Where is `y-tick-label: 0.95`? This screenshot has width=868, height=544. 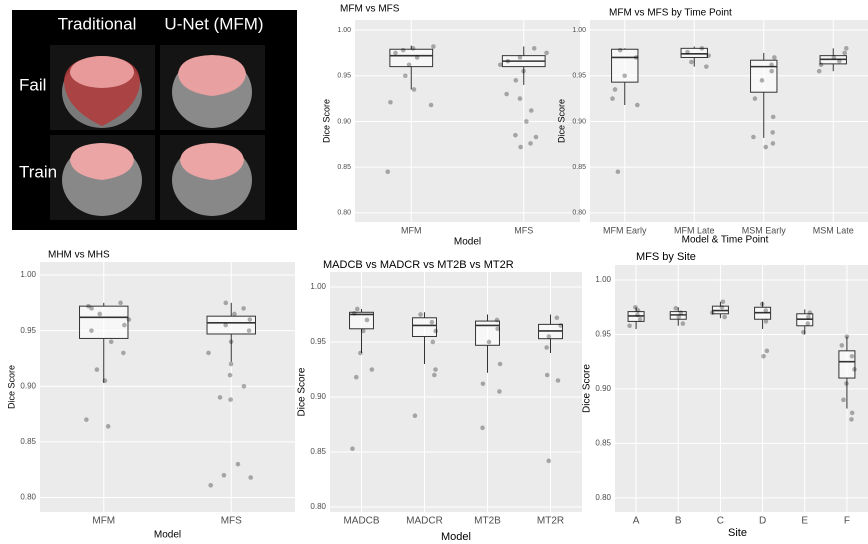
y-tick-label: 0.95 is located at coordinates (603, 334).